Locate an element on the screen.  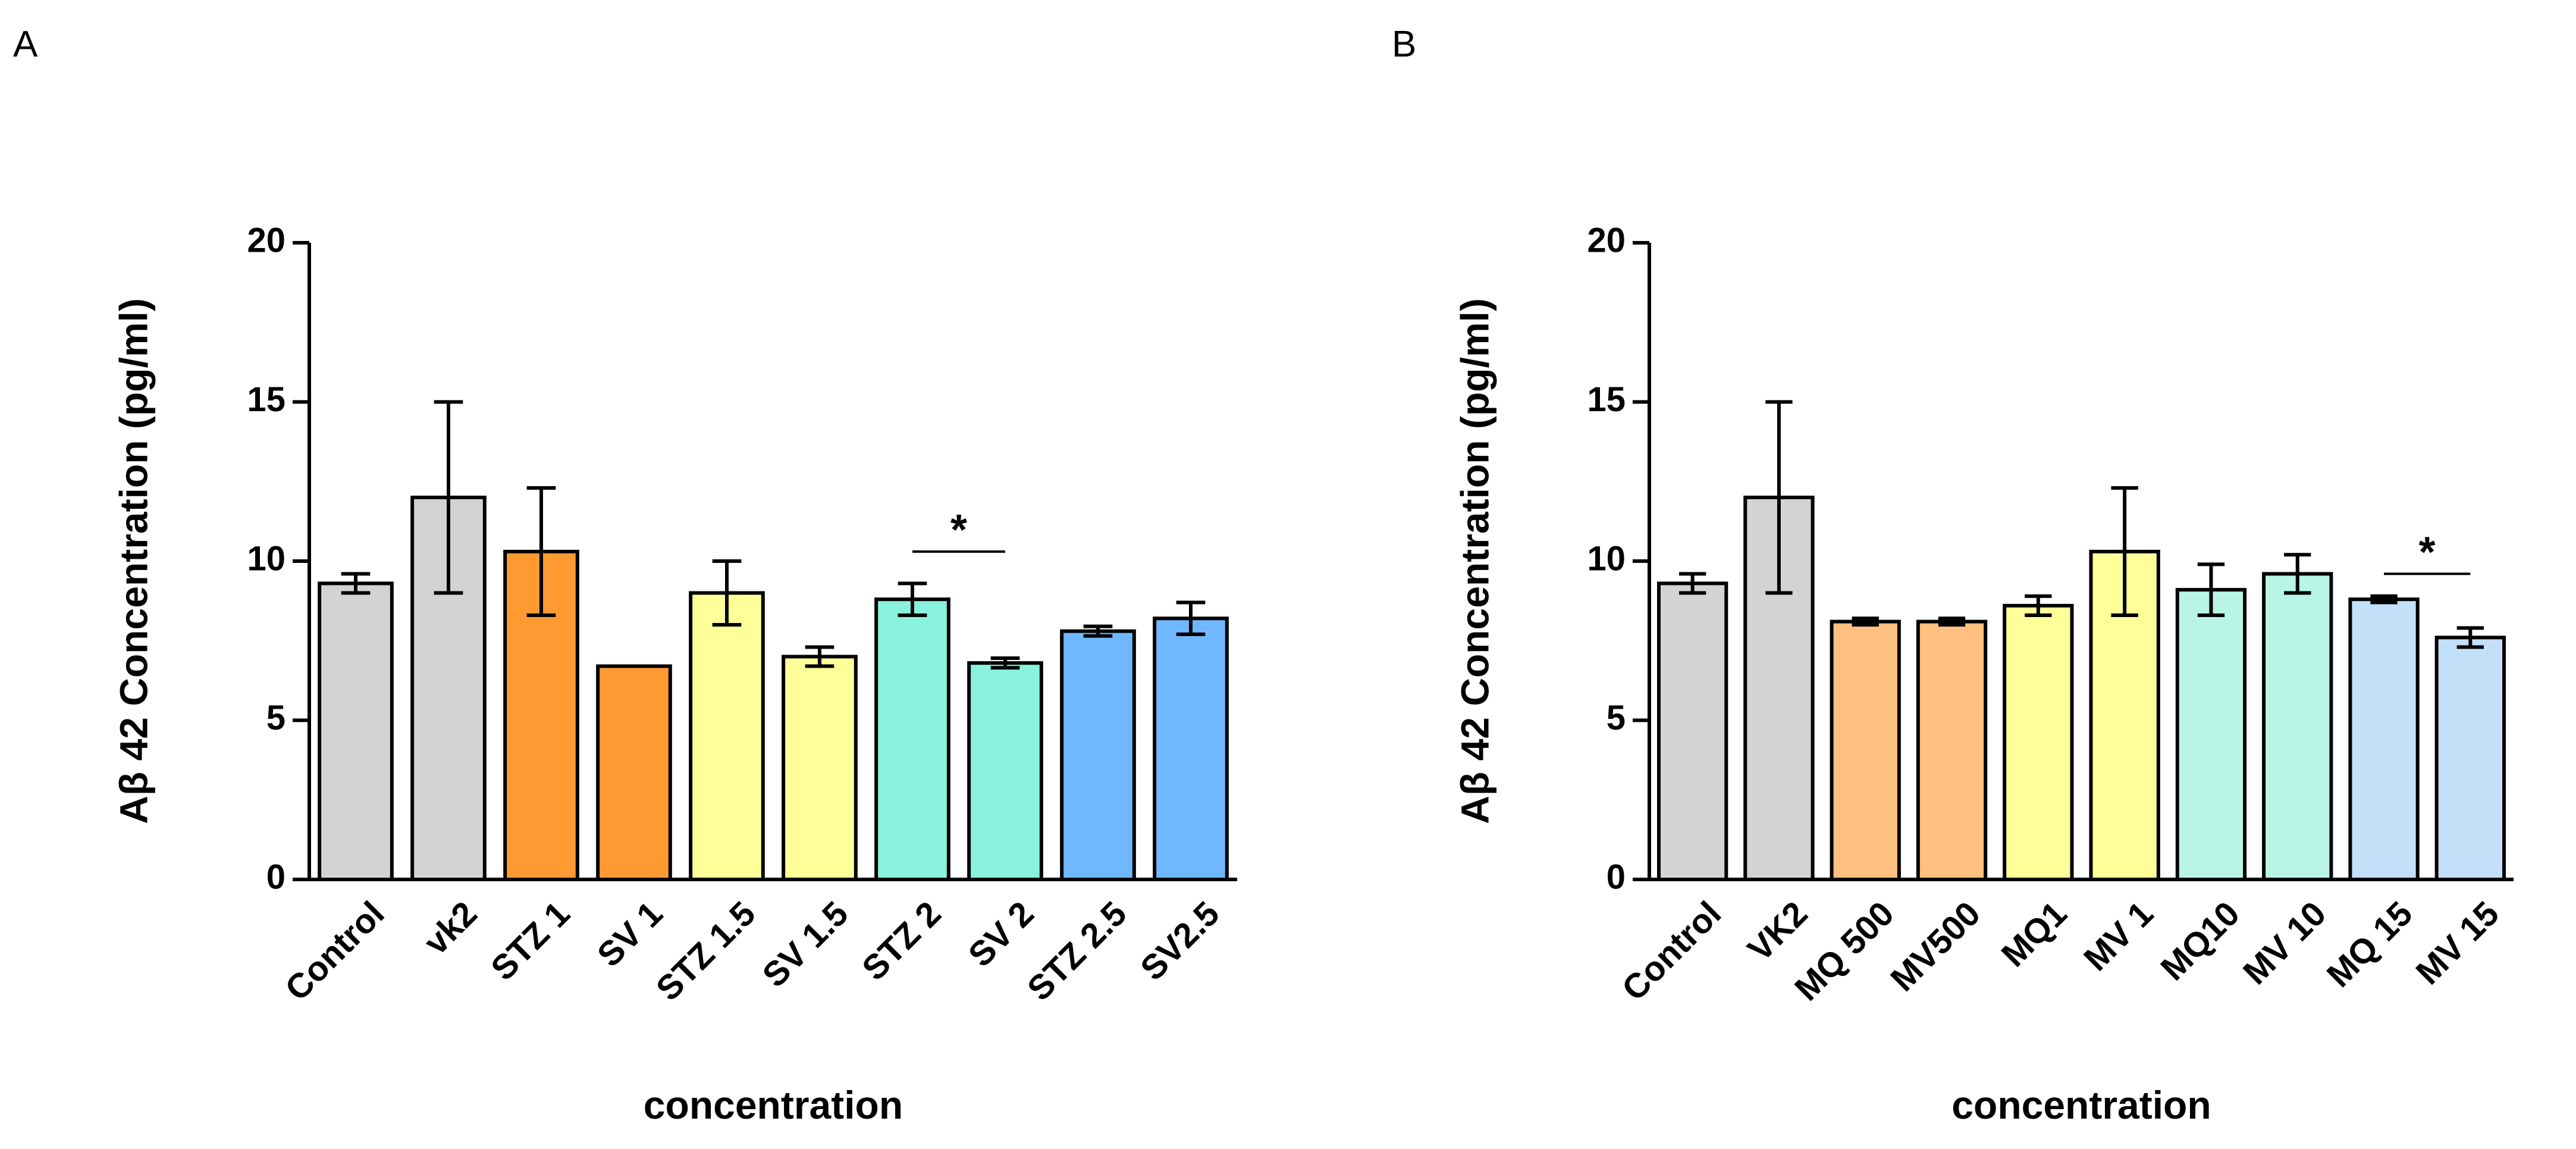
category-label-7: MV 10 is located at coordinates (2285, 943).